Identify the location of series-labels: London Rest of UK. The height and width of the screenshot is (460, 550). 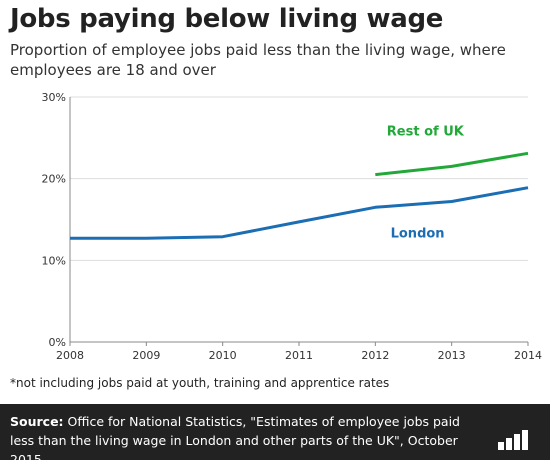
(426, 182).